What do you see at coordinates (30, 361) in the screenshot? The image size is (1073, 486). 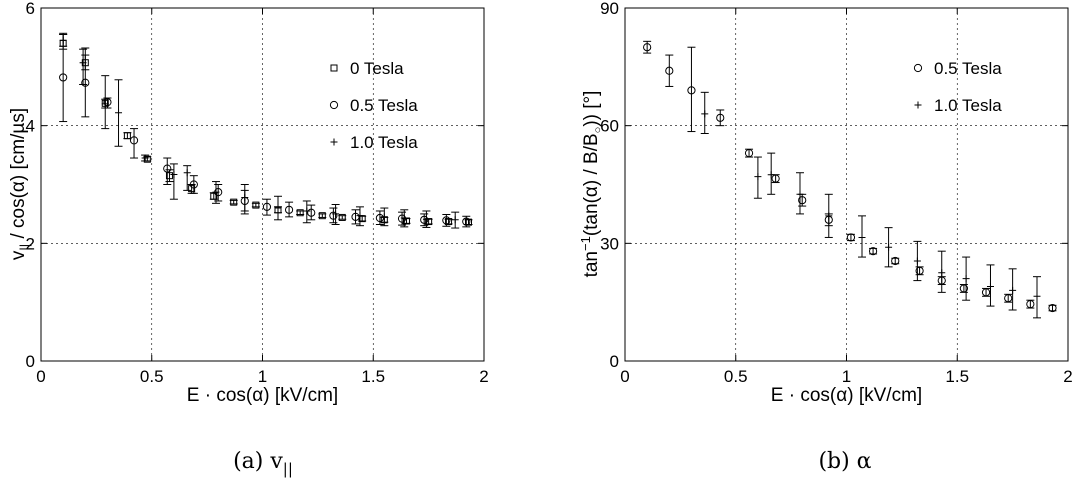 I see `panel-a-ytick-label: 0` at bounding box center [30, 361].